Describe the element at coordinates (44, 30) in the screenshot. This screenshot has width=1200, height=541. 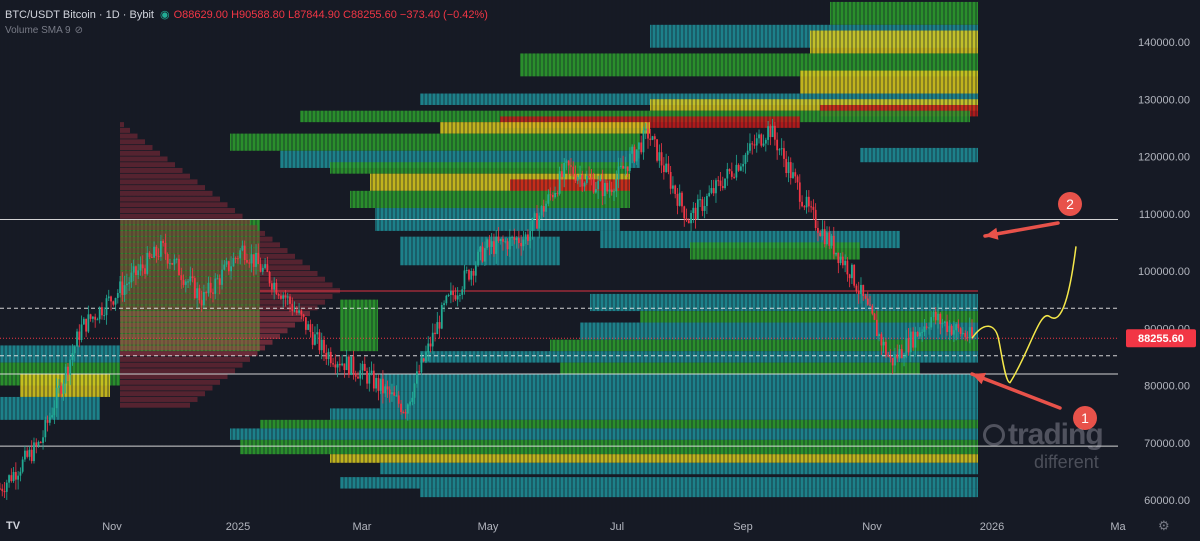
I see `indicator-legend: Volume SMA 9 ⊘` at that location.